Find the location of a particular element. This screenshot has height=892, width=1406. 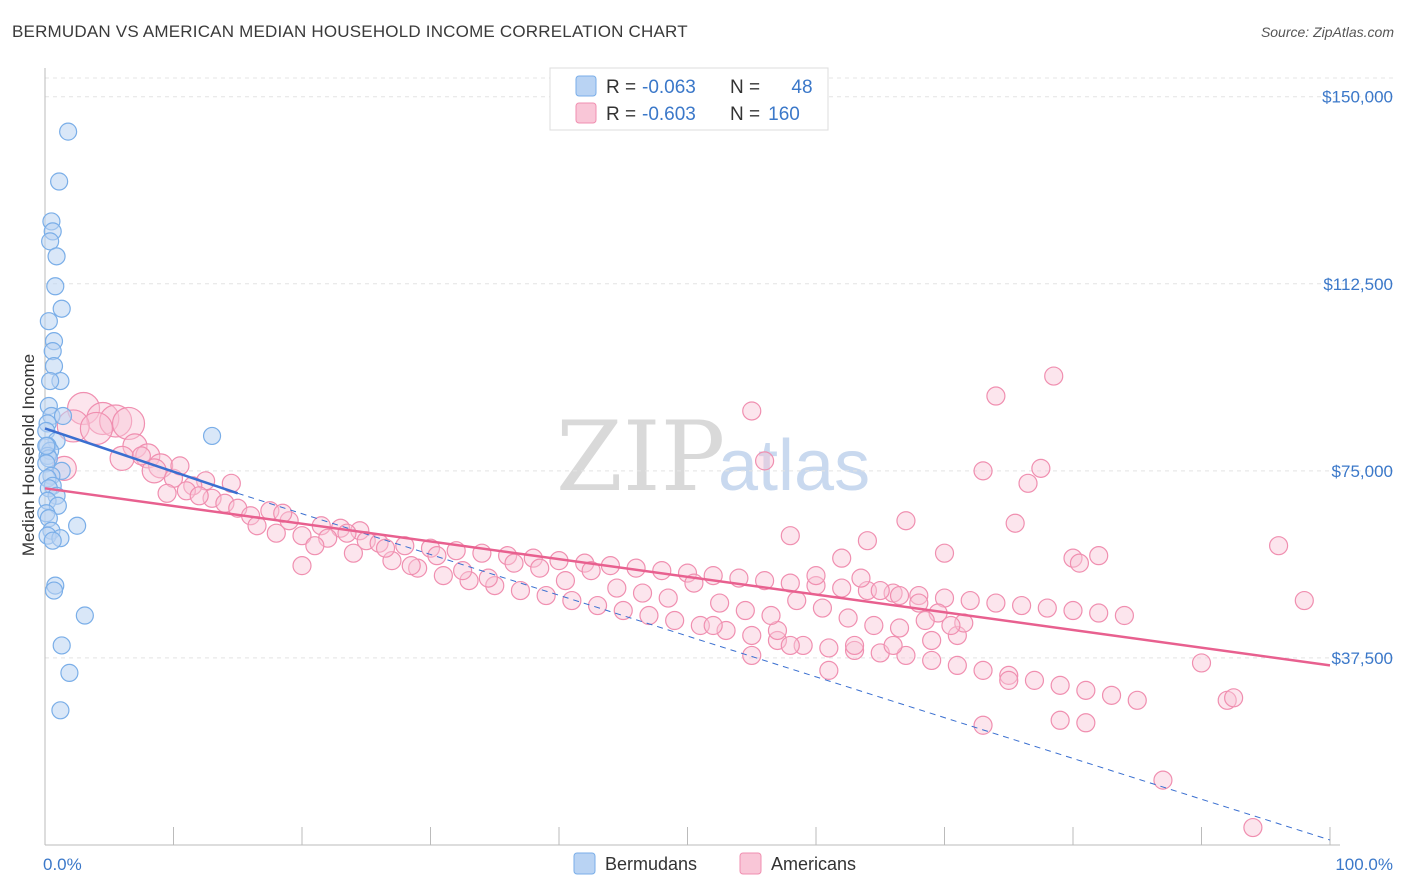

legend-r-value-2: -0.603 is located at coordinates (669, 114).